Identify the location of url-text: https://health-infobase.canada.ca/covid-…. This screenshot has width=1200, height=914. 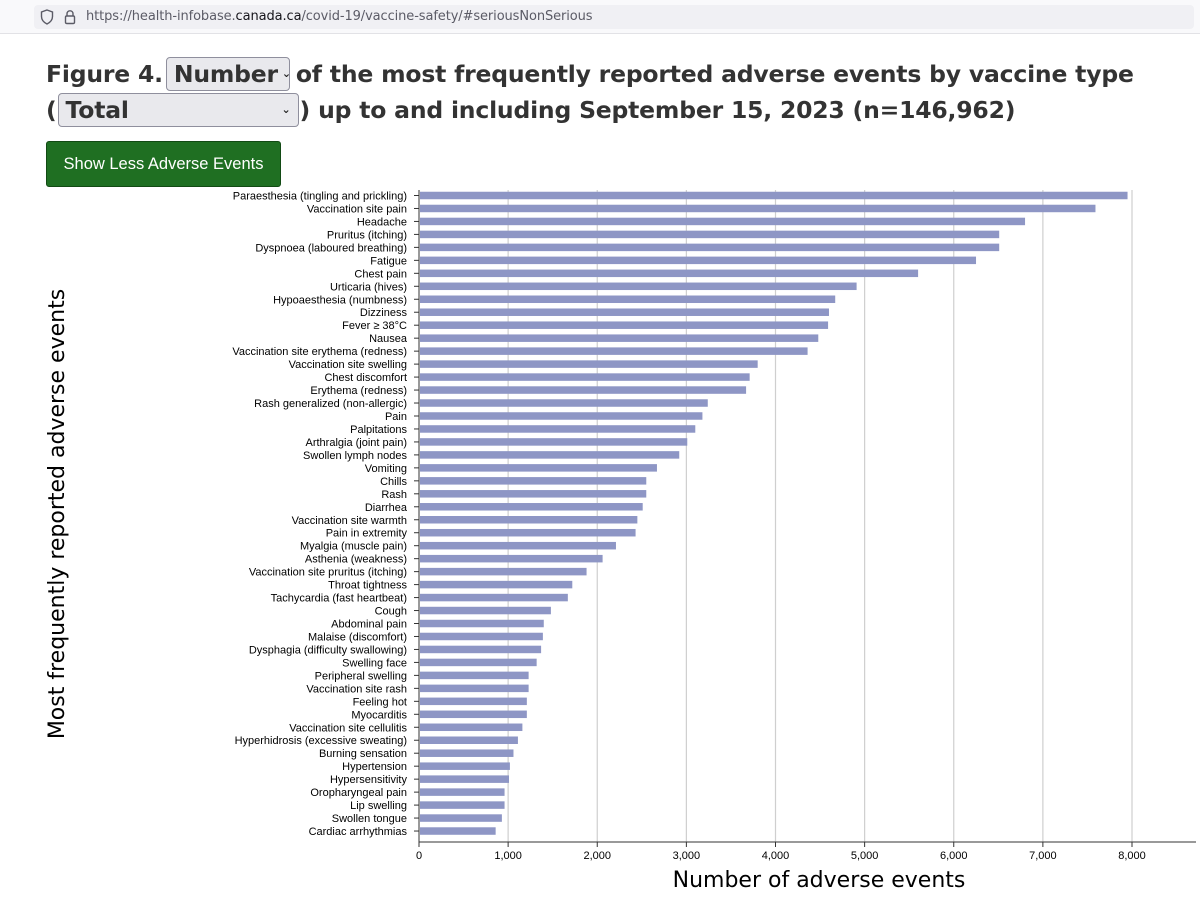
(339, 16).